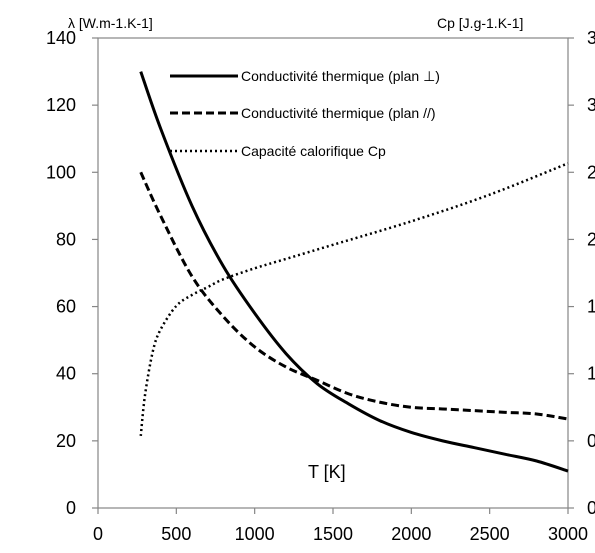 The width and height of the screenshot is (595, 553). What do you see at coordinates (480, 23) in the screenshot?
I see `y2-axis-title: Cp [J.g-1.K-1]` at bounding box center [480, 23].